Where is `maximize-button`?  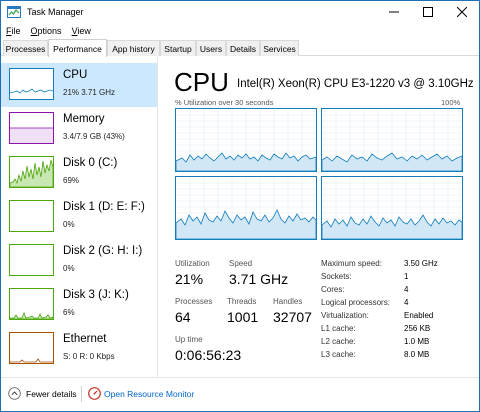 maximize-button is located at coordinates (428, 12).